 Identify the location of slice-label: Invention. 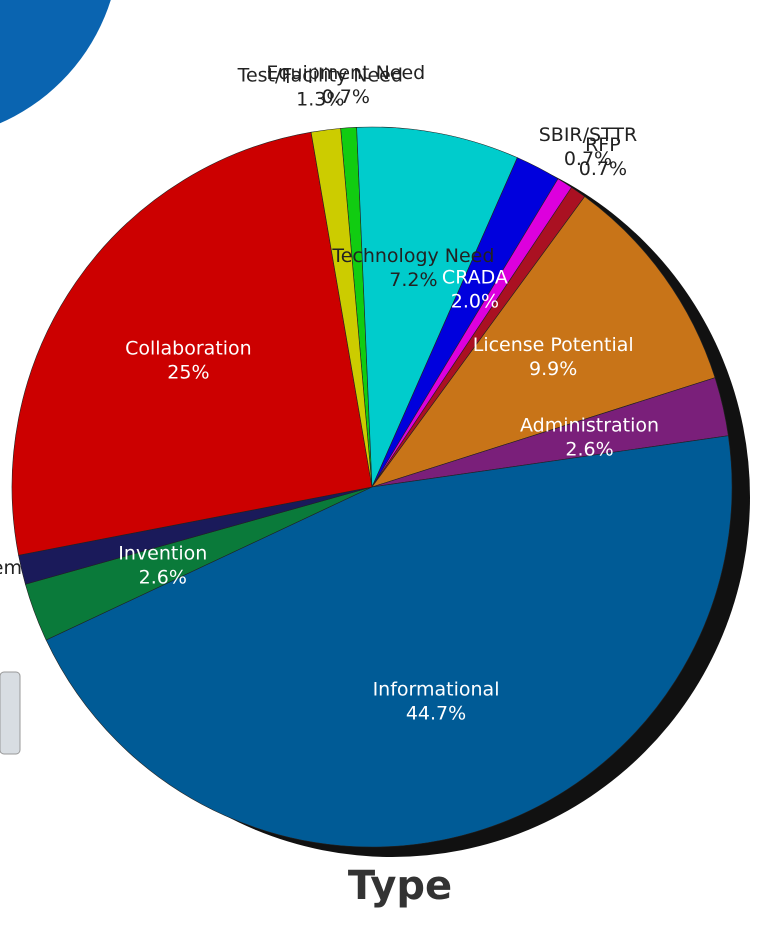
(162, 553).